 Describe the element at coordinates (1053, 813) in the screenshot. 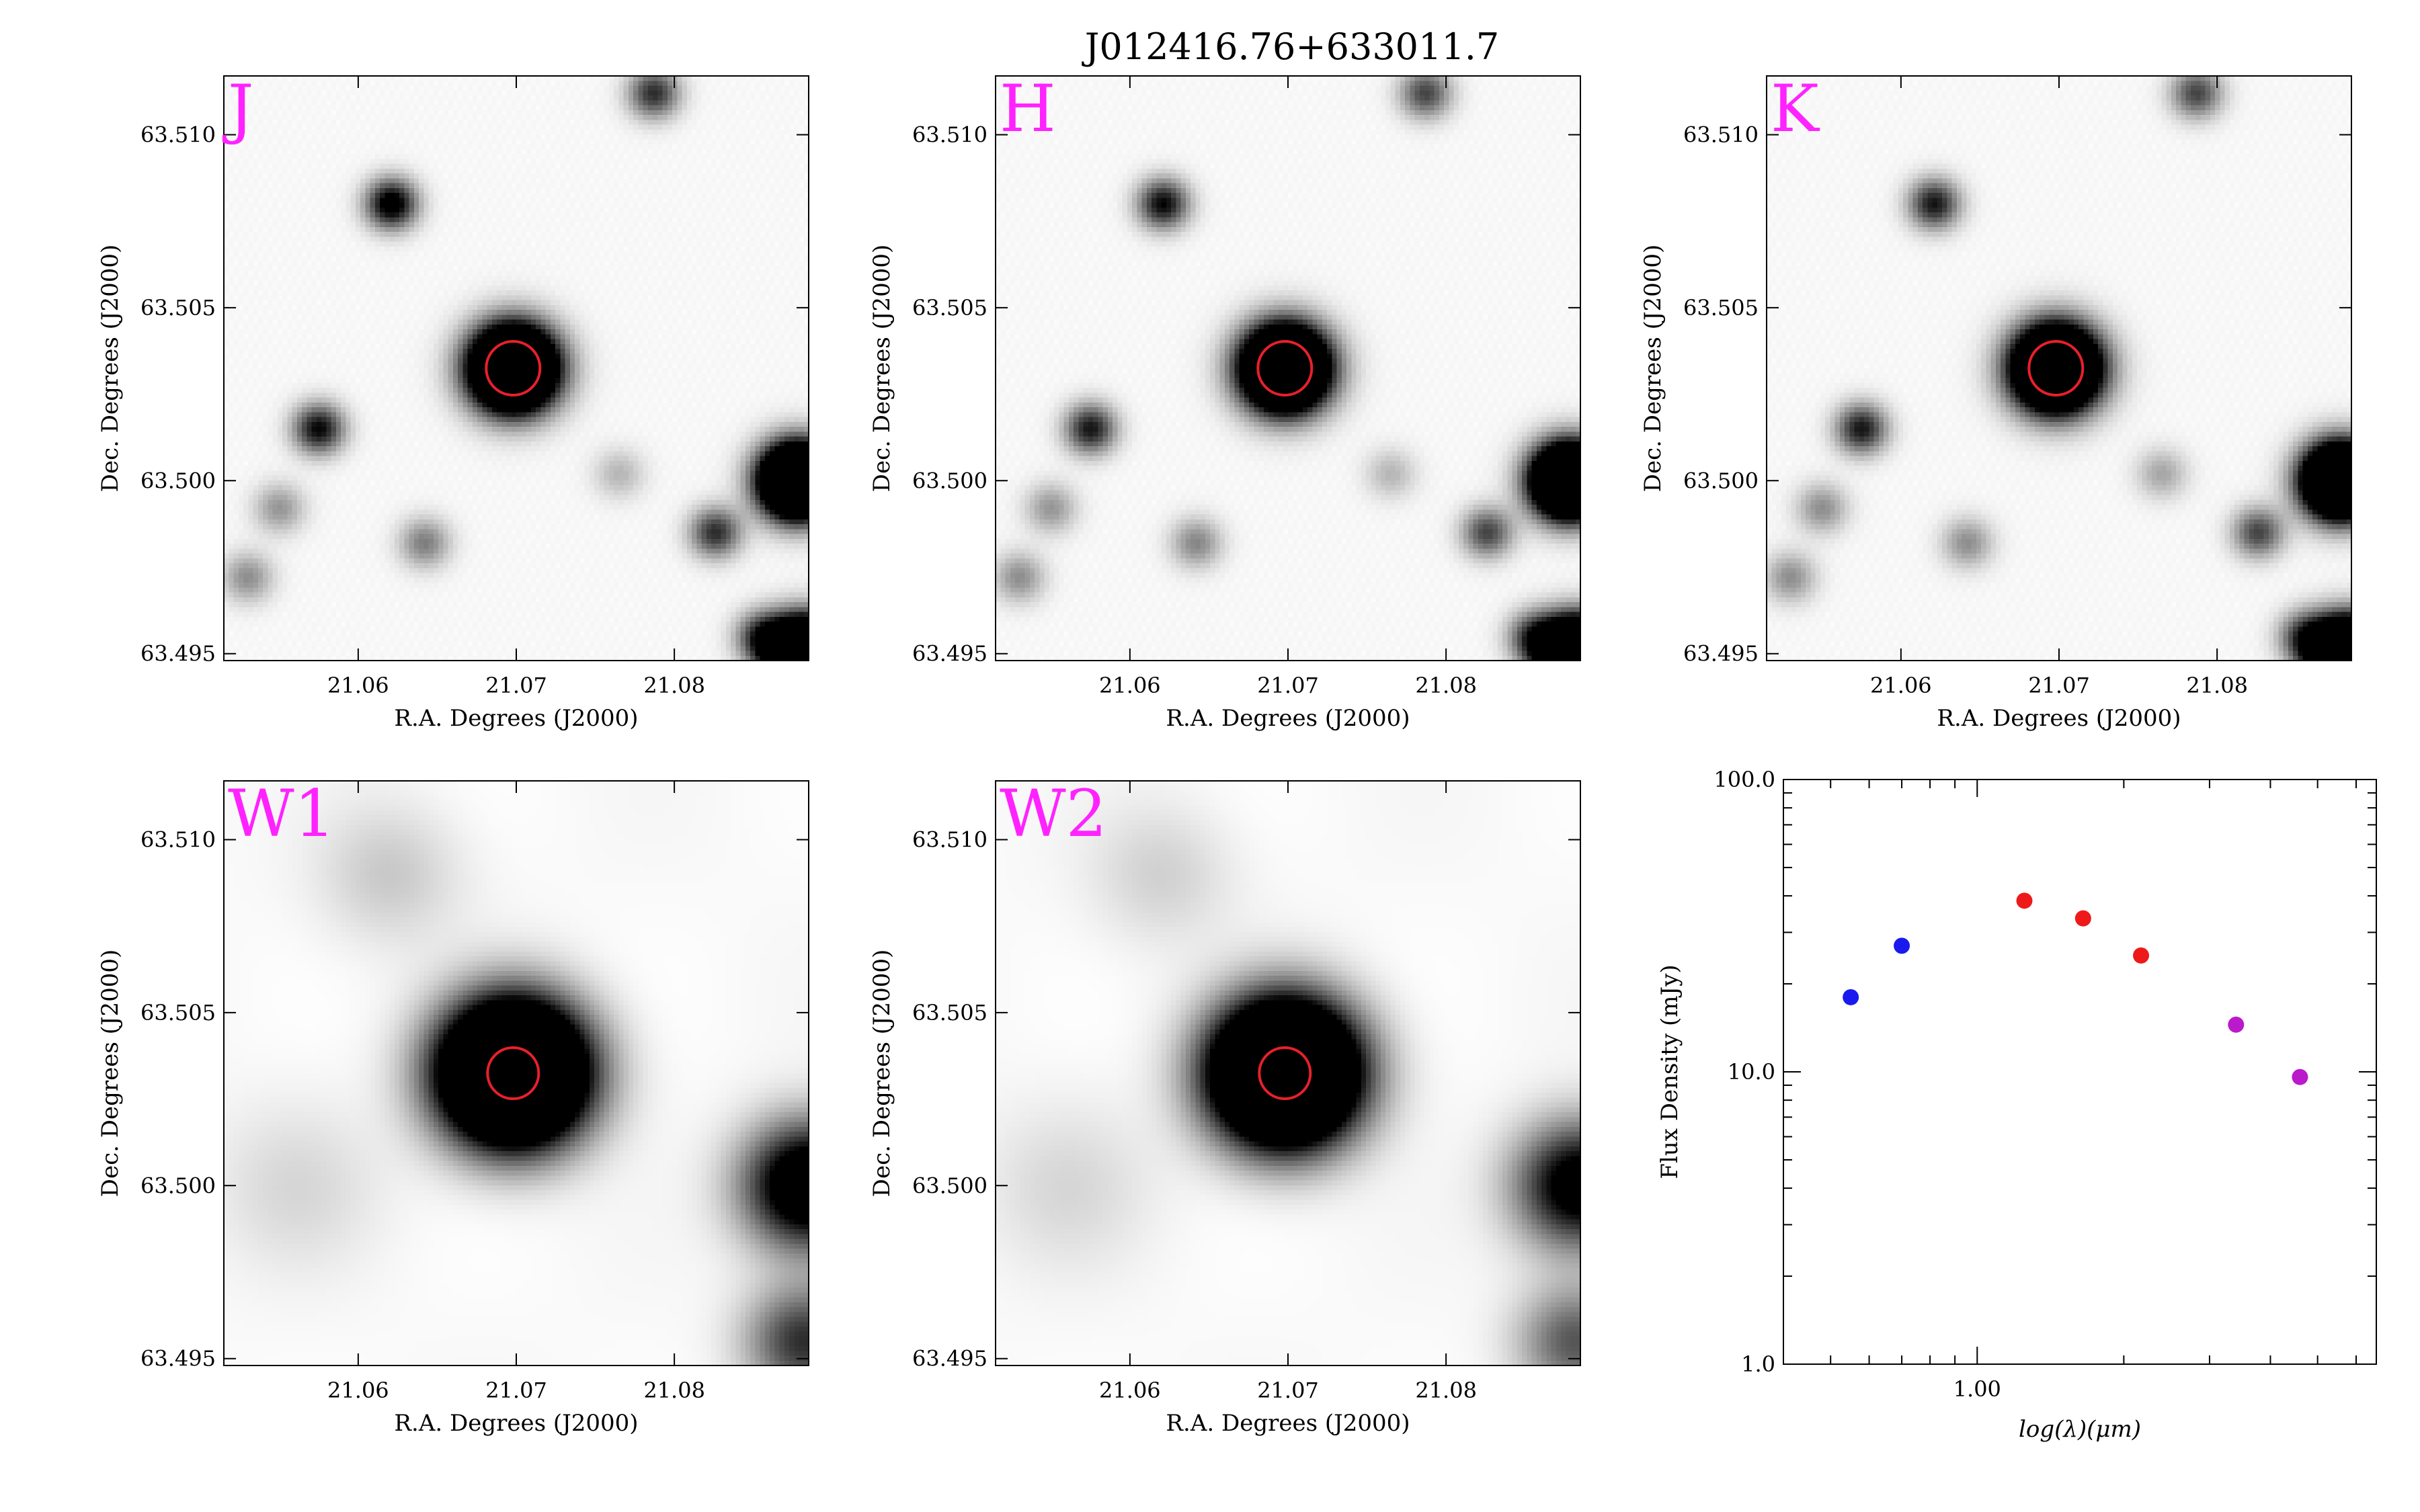

I see `band-label-w2: W2` at that location.